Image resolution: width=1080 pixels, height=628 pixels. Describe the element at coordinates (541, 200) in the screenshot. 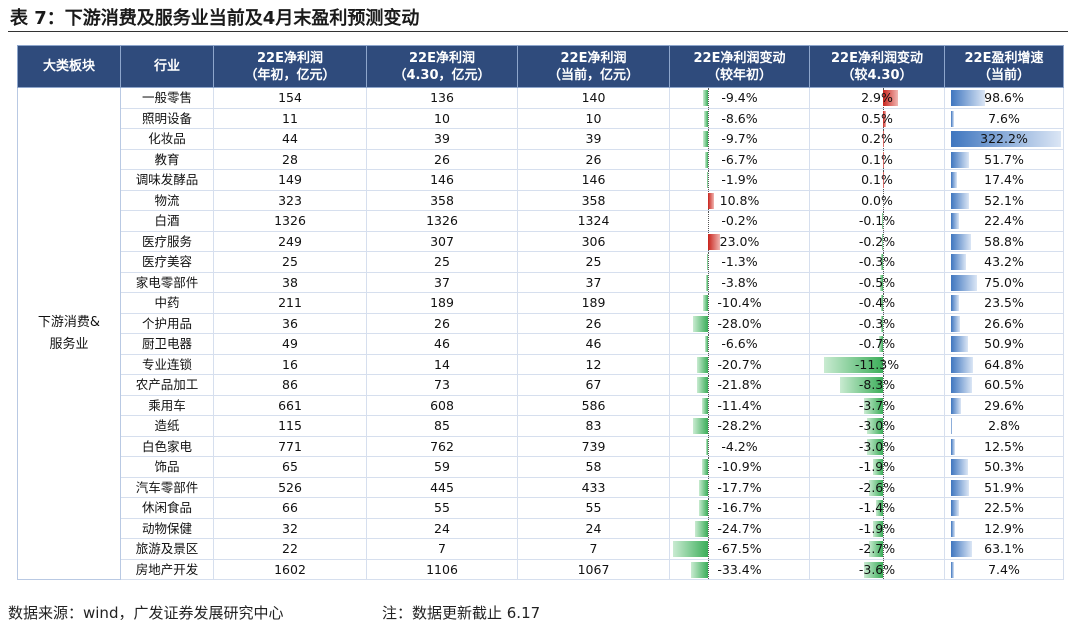

I see `table-row: 物流 323 358 358 10.8% 0.0% 52.1%` at that location.